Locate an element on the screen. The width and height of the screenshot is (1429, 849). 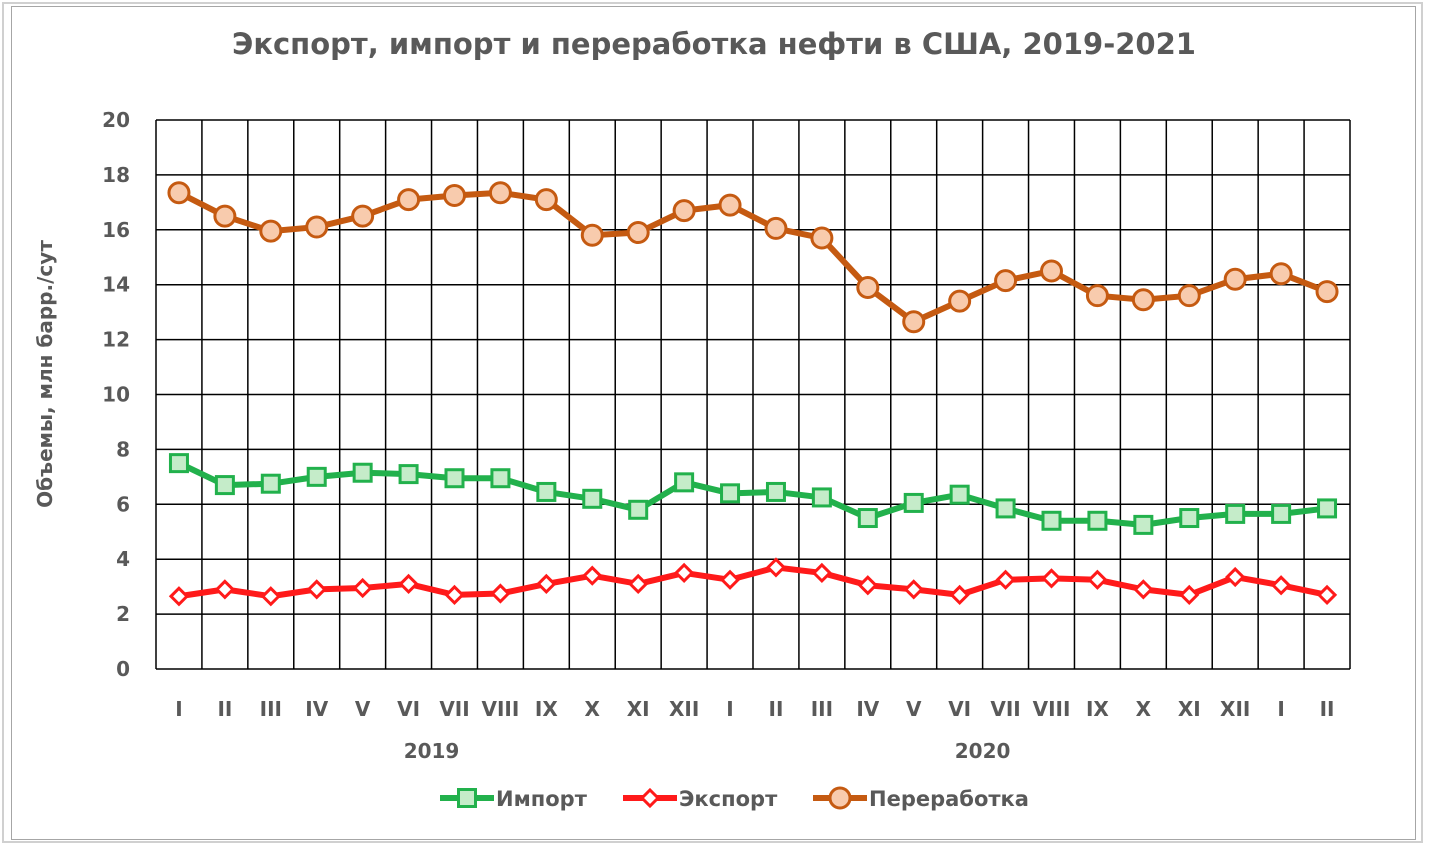
y-tick-label: 2 is located at coordinates (123, 614).